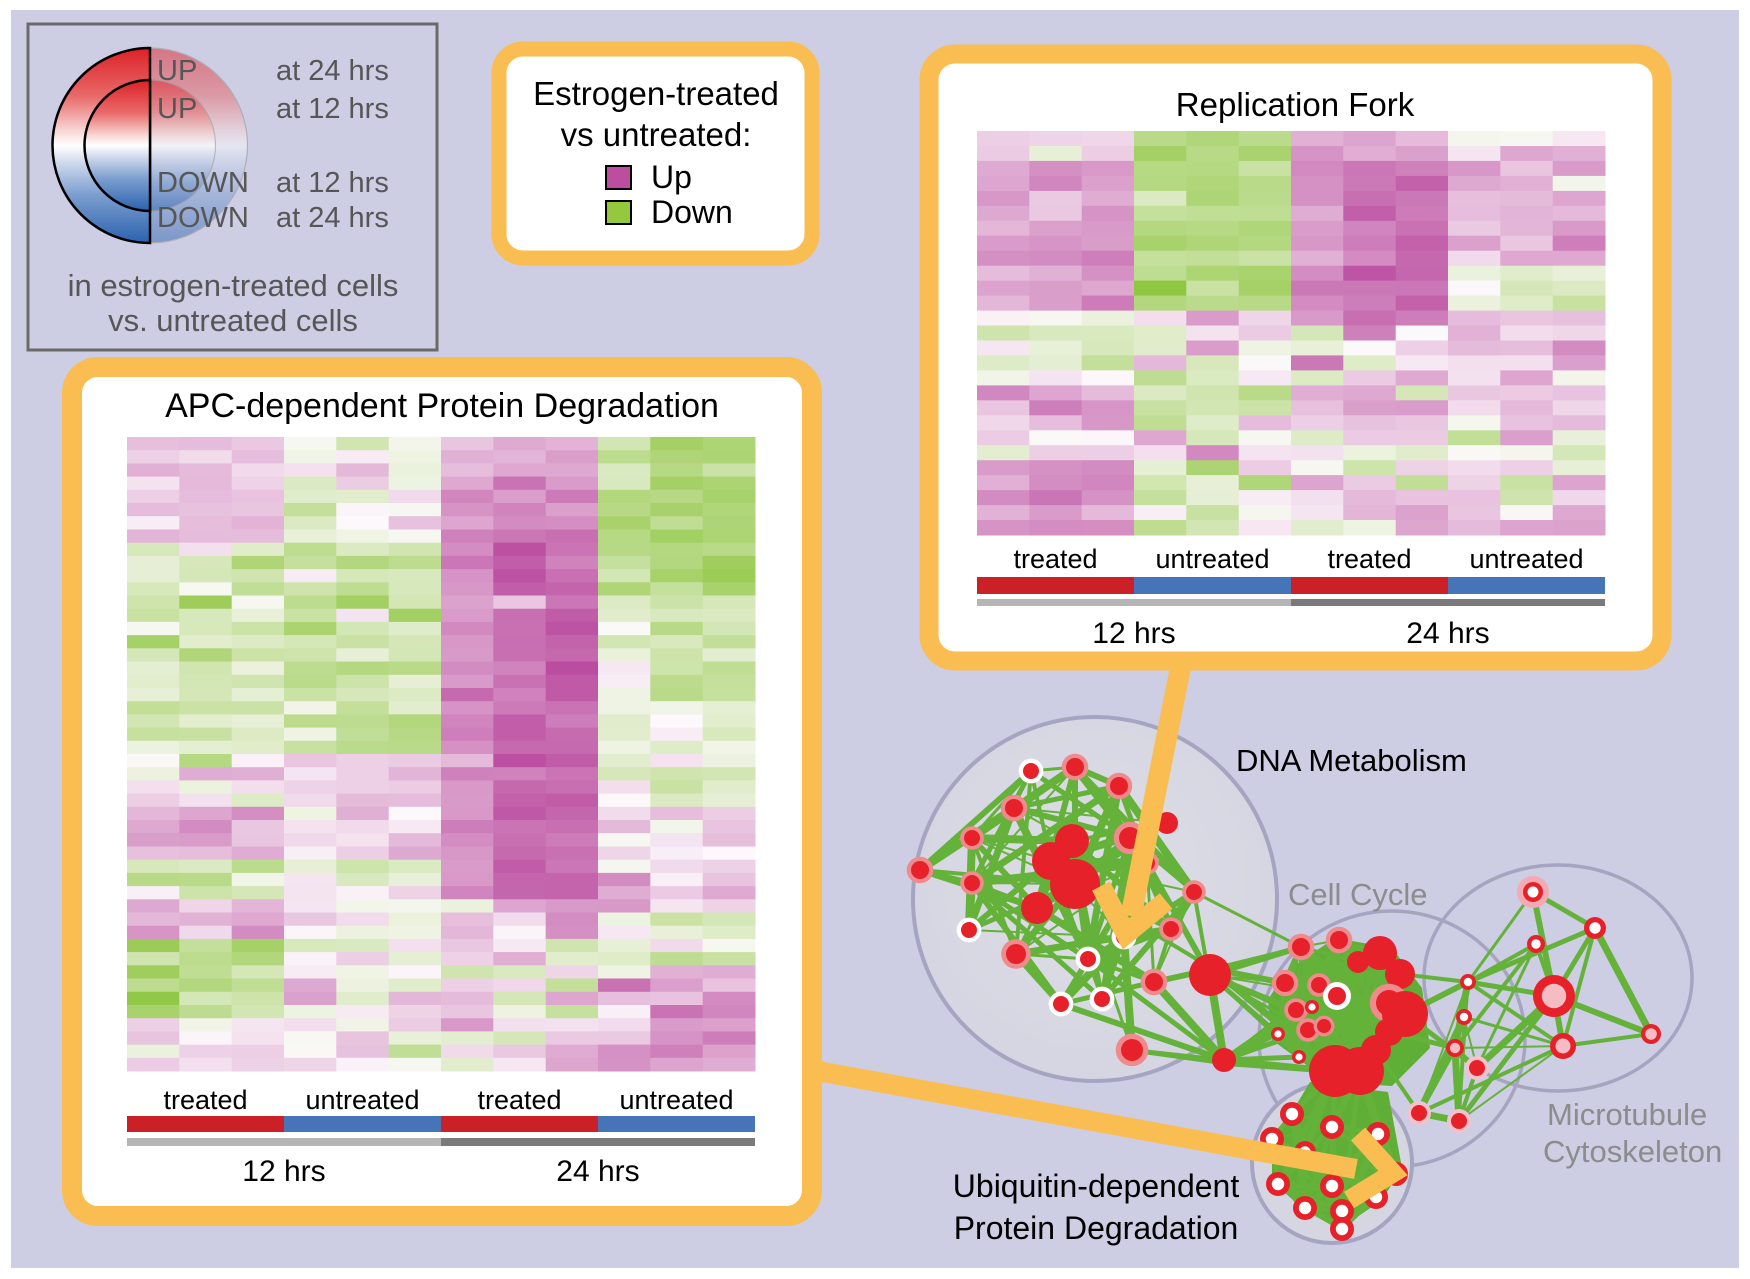 The image size is (1750, 1279). I want to click on svg-text: Up, so click(671, 177).